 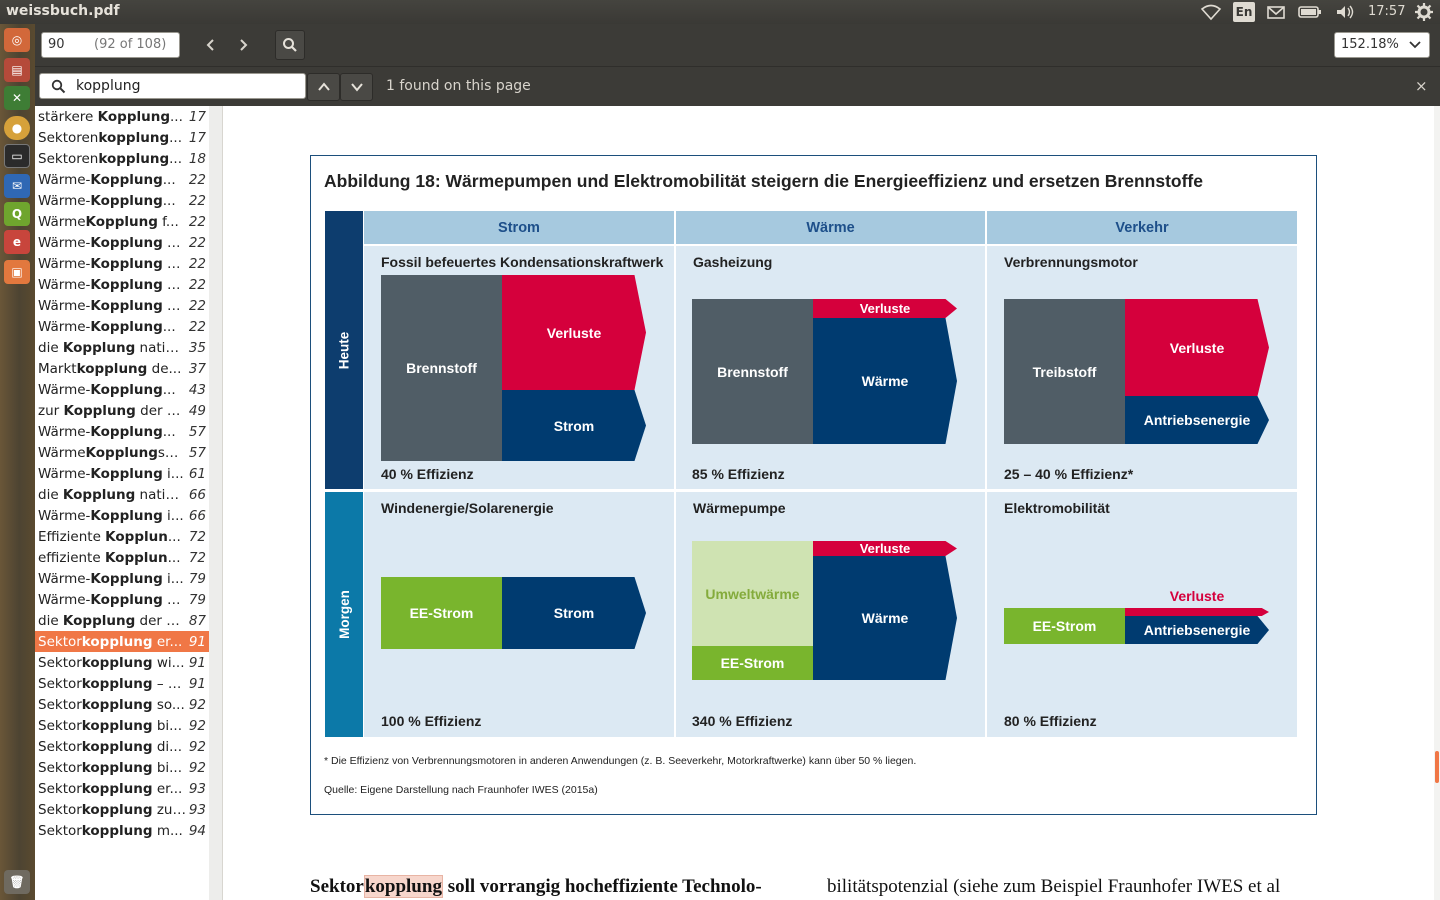 I want to click on find-next-button, so click(x=356, y=87).